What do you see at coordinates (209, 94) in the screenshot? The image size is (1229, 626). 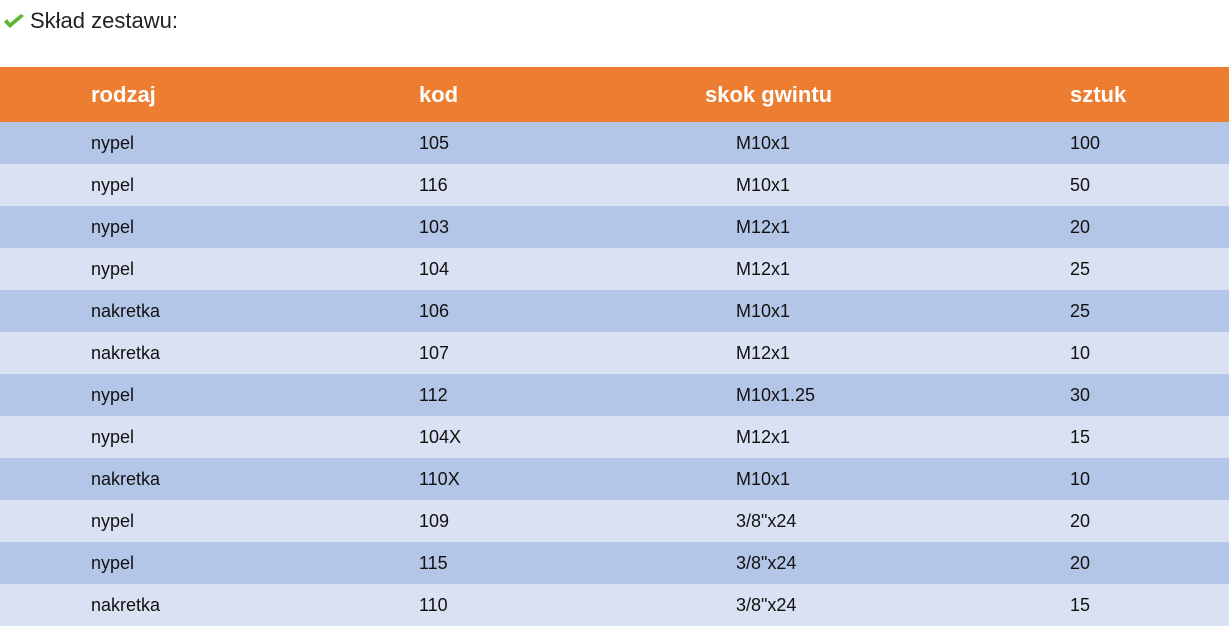 I see `column-header-rodzaj: rodzaj` at bounding box center [209, 94].